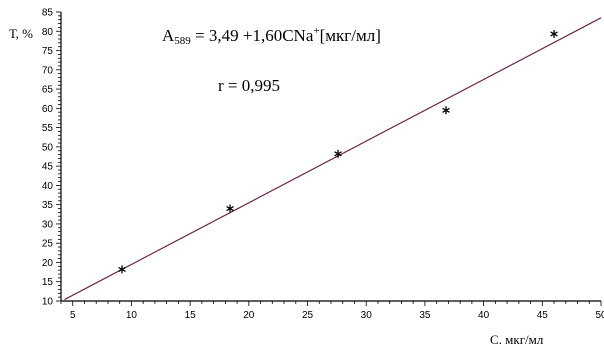  I want to click on y-tick-label: 40, so click(48, 186).